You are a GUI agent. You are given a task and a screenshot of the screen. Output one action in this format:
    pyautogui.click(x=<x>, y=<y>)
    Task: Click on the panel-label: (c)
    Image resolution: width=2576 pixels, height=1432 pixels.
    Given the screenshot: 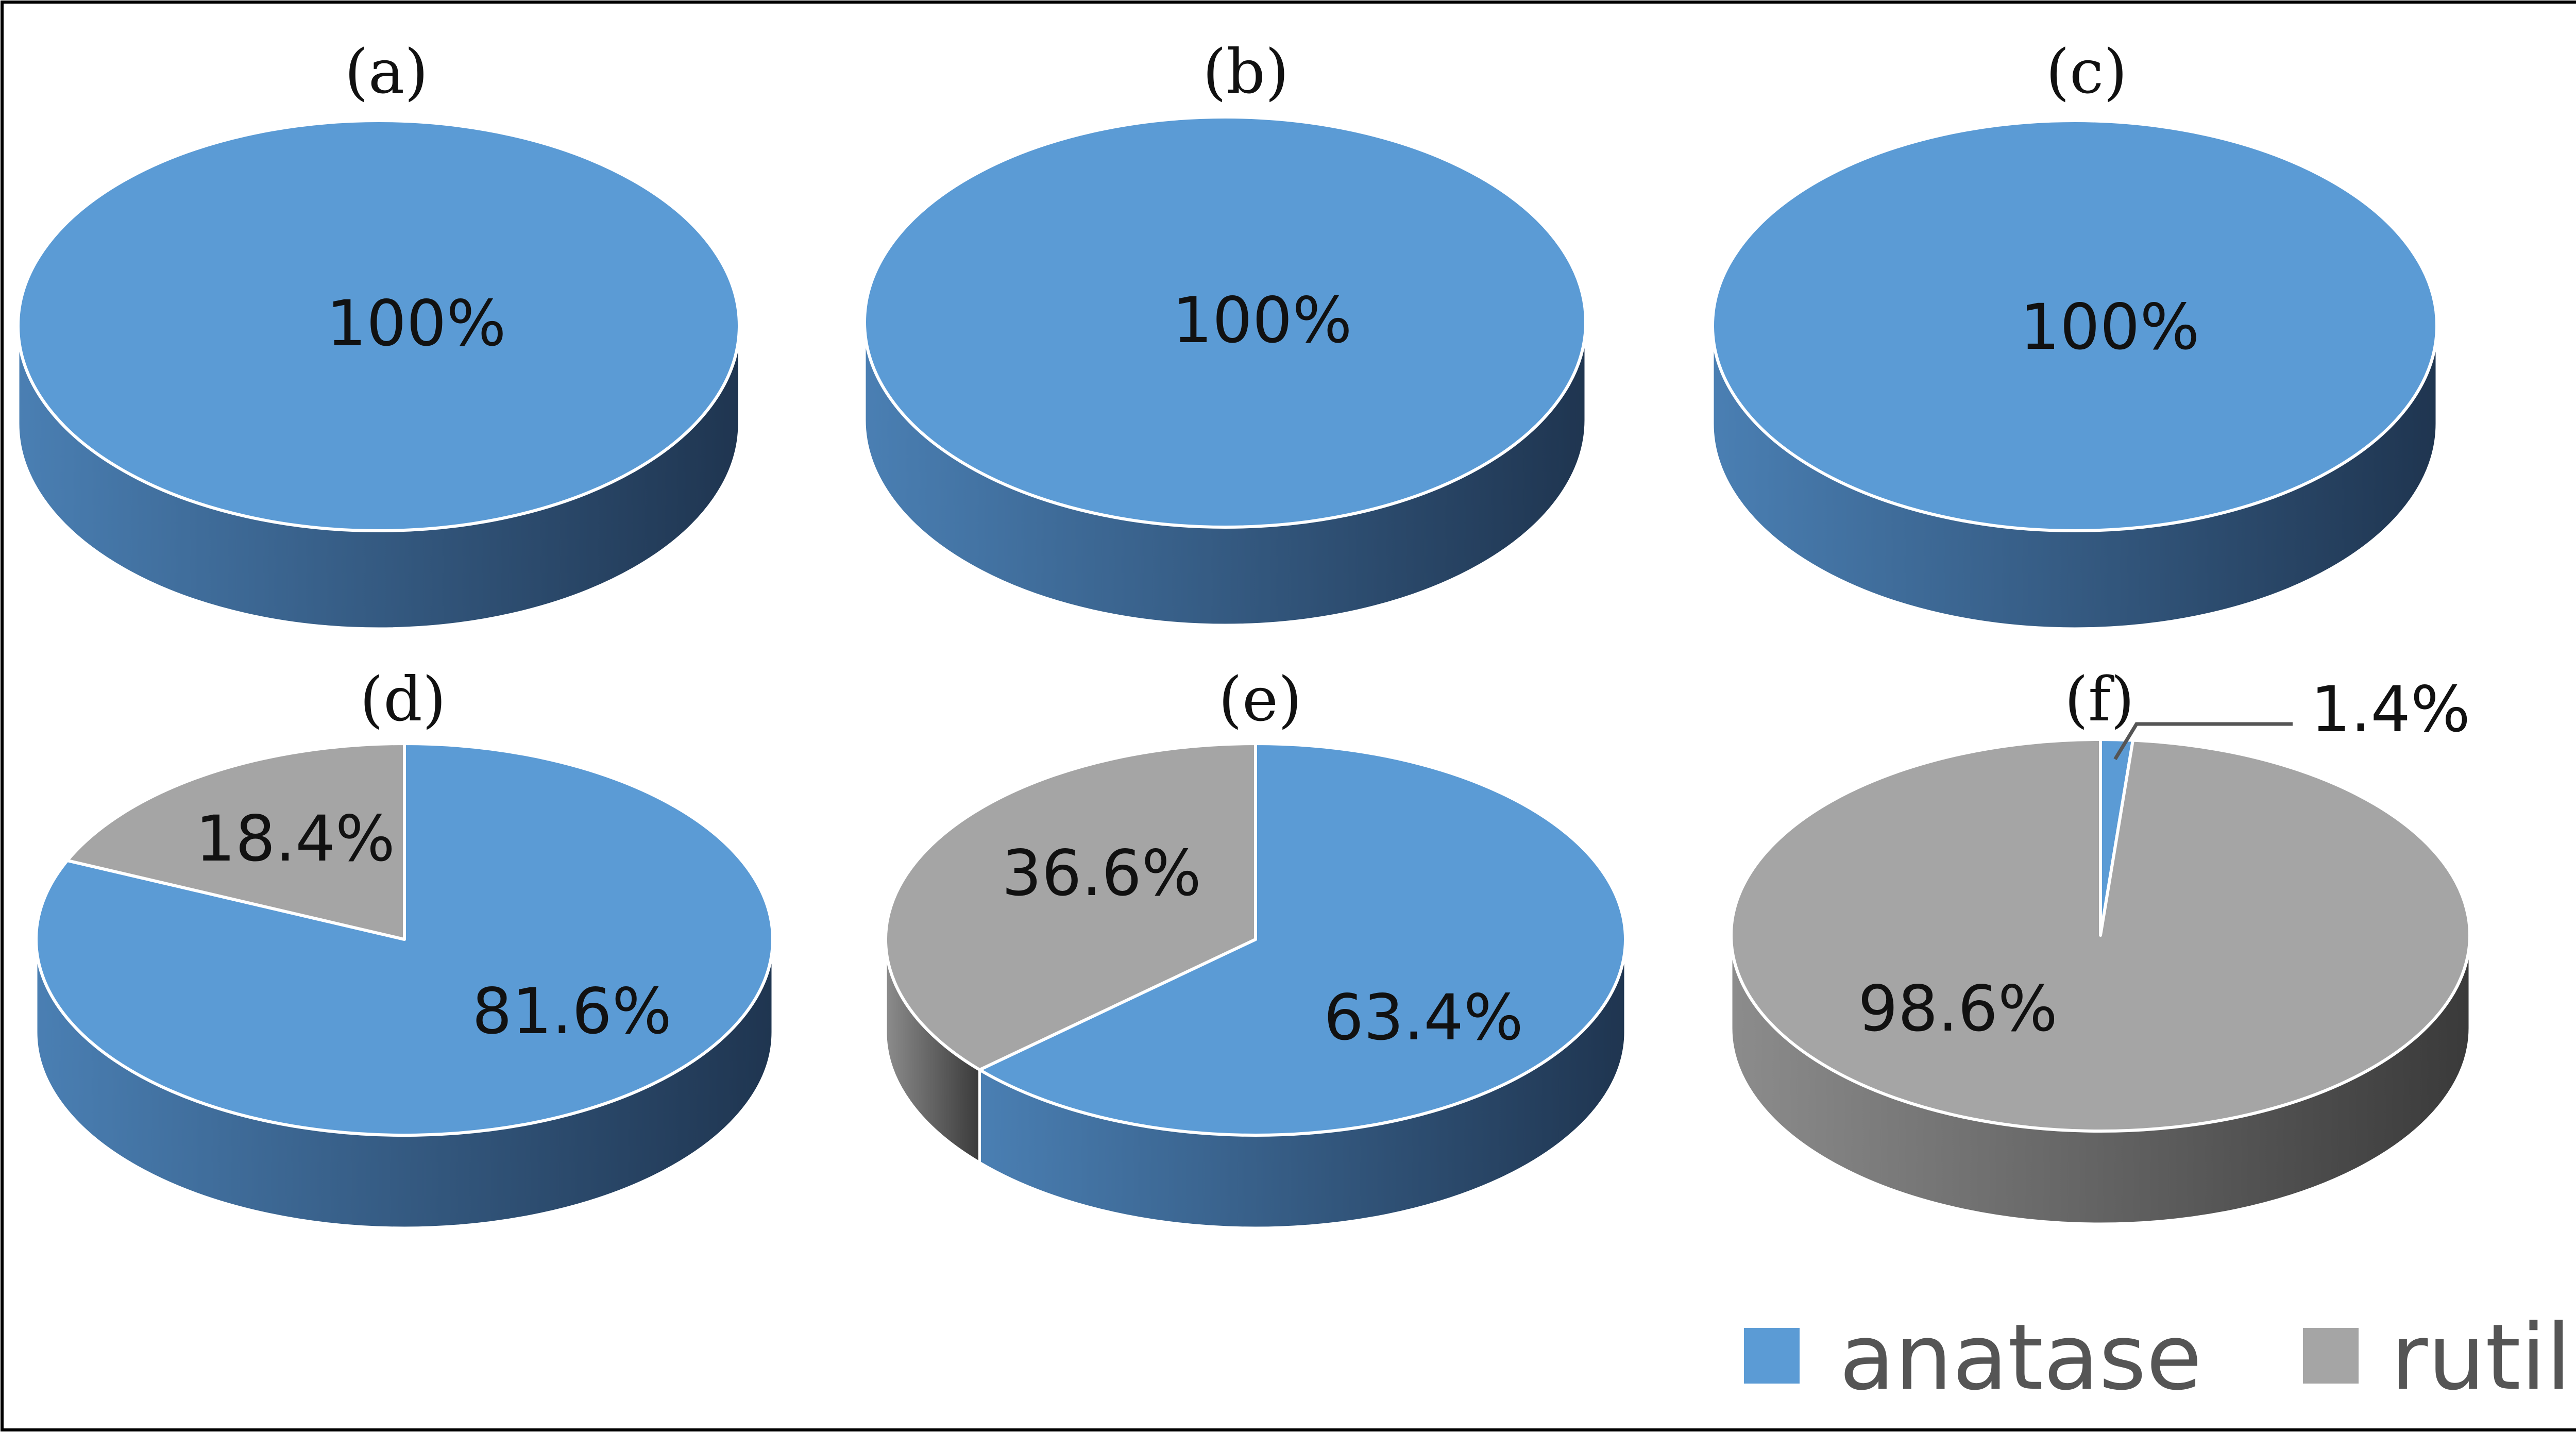 What is the action you would take?
    pyautogui.click(x=2086, y=71)
    